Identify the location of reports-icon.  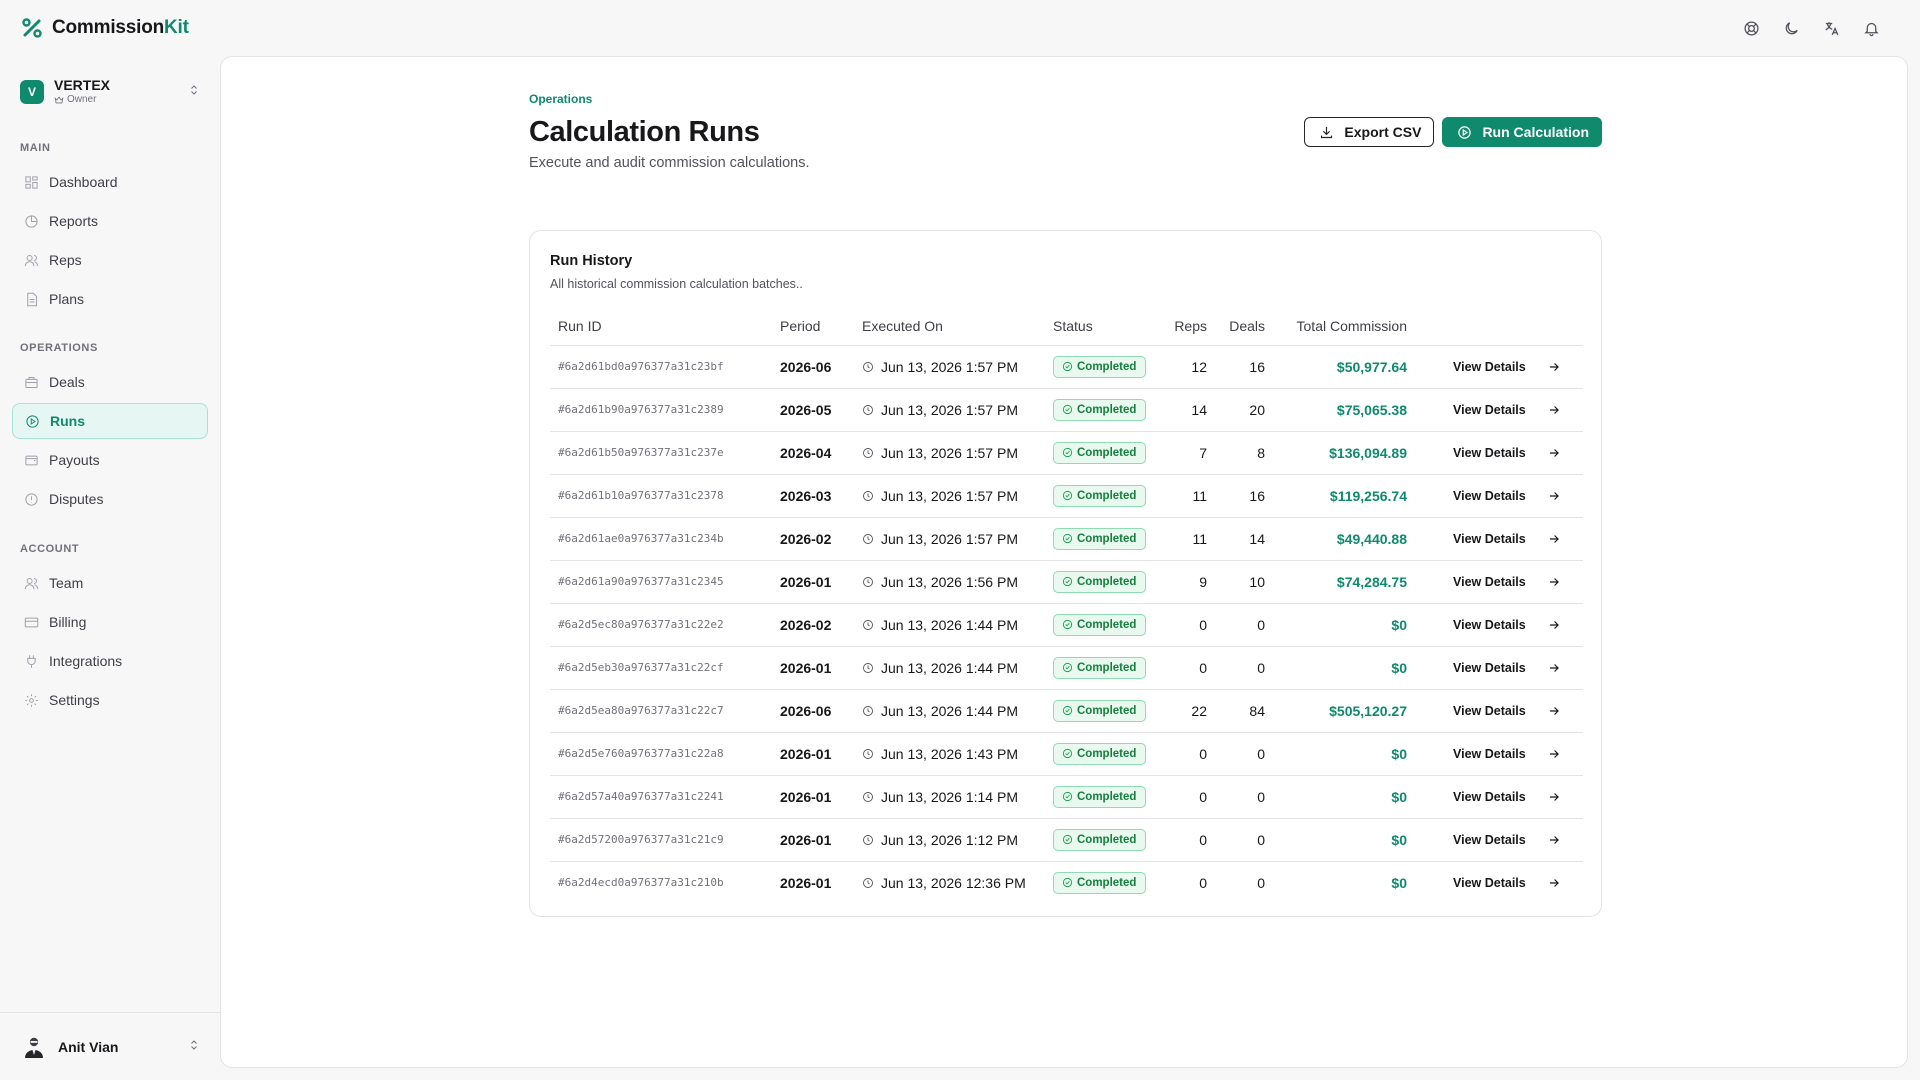
(31, 221).